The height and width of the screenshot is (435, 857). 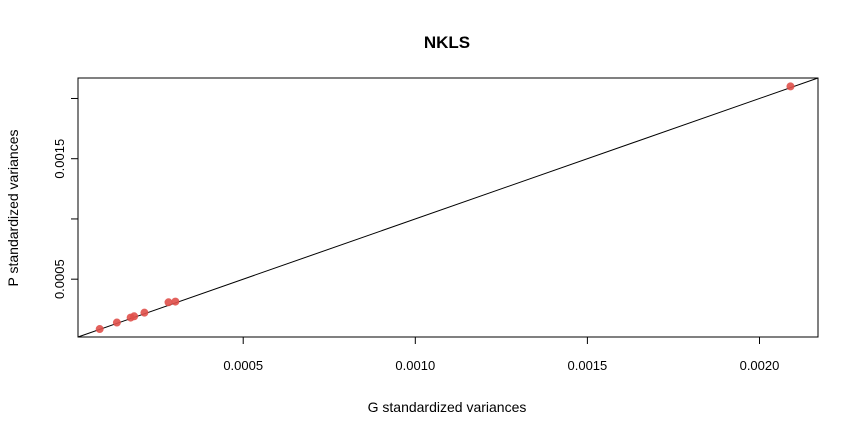 I want to click on y-tick-label: 0.0015, so click(x=59, y=159).